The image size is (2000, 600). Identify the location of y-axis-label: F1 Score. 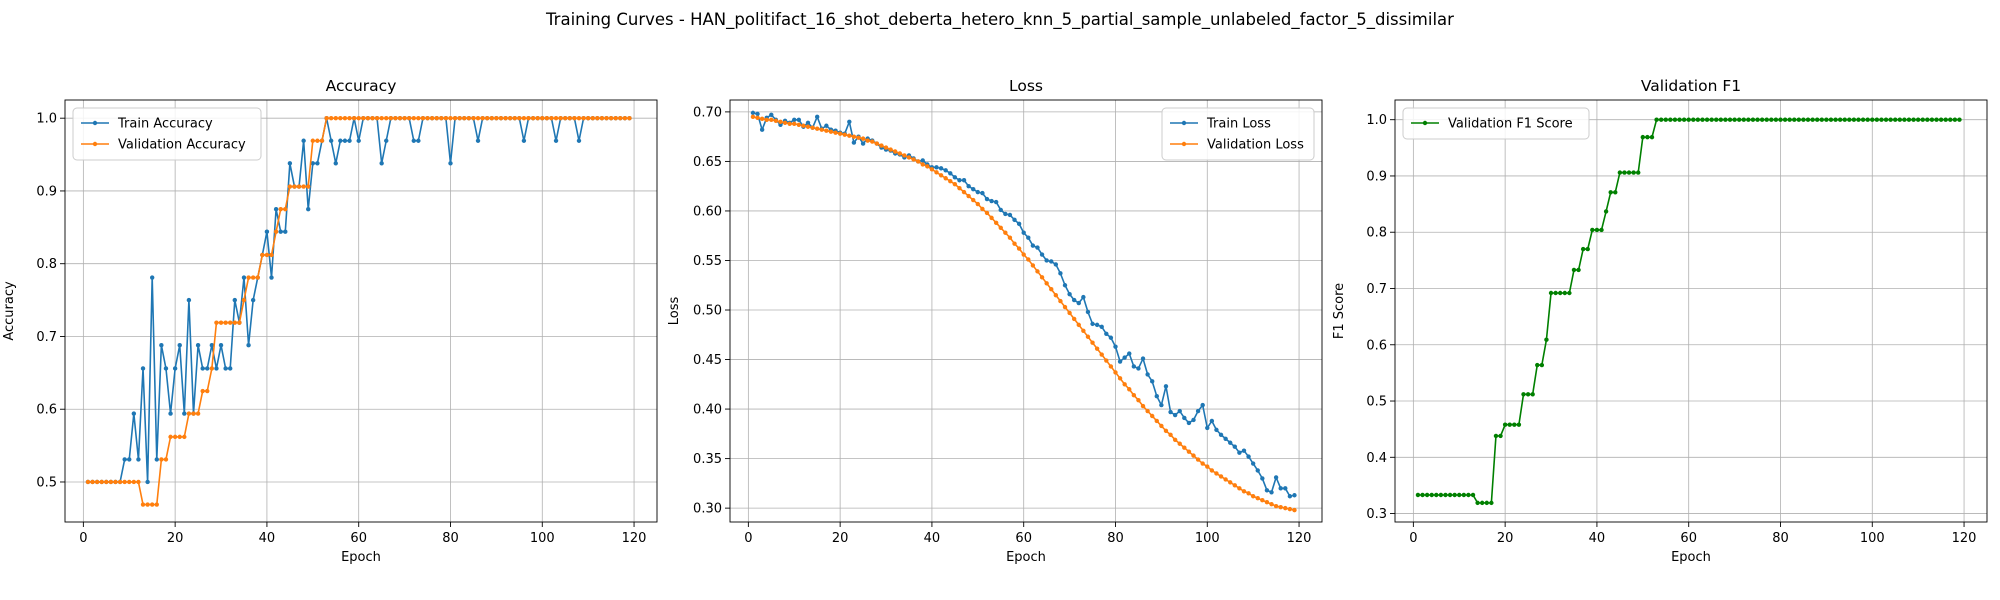
(1339, 311).